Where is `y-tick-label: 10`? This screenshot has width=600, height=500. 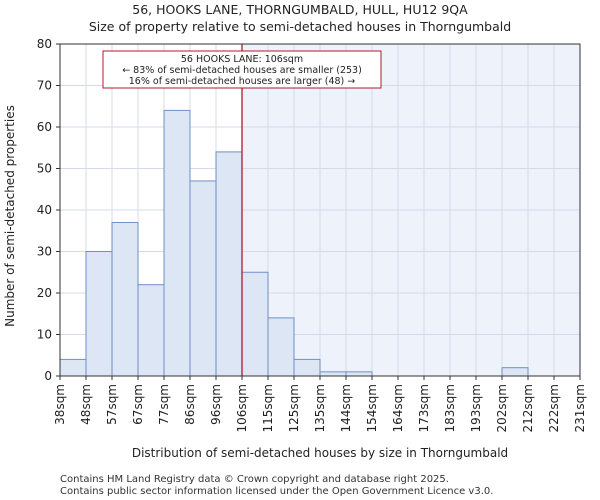
y-tick-label: 10 is located at coordinates (44, 335).